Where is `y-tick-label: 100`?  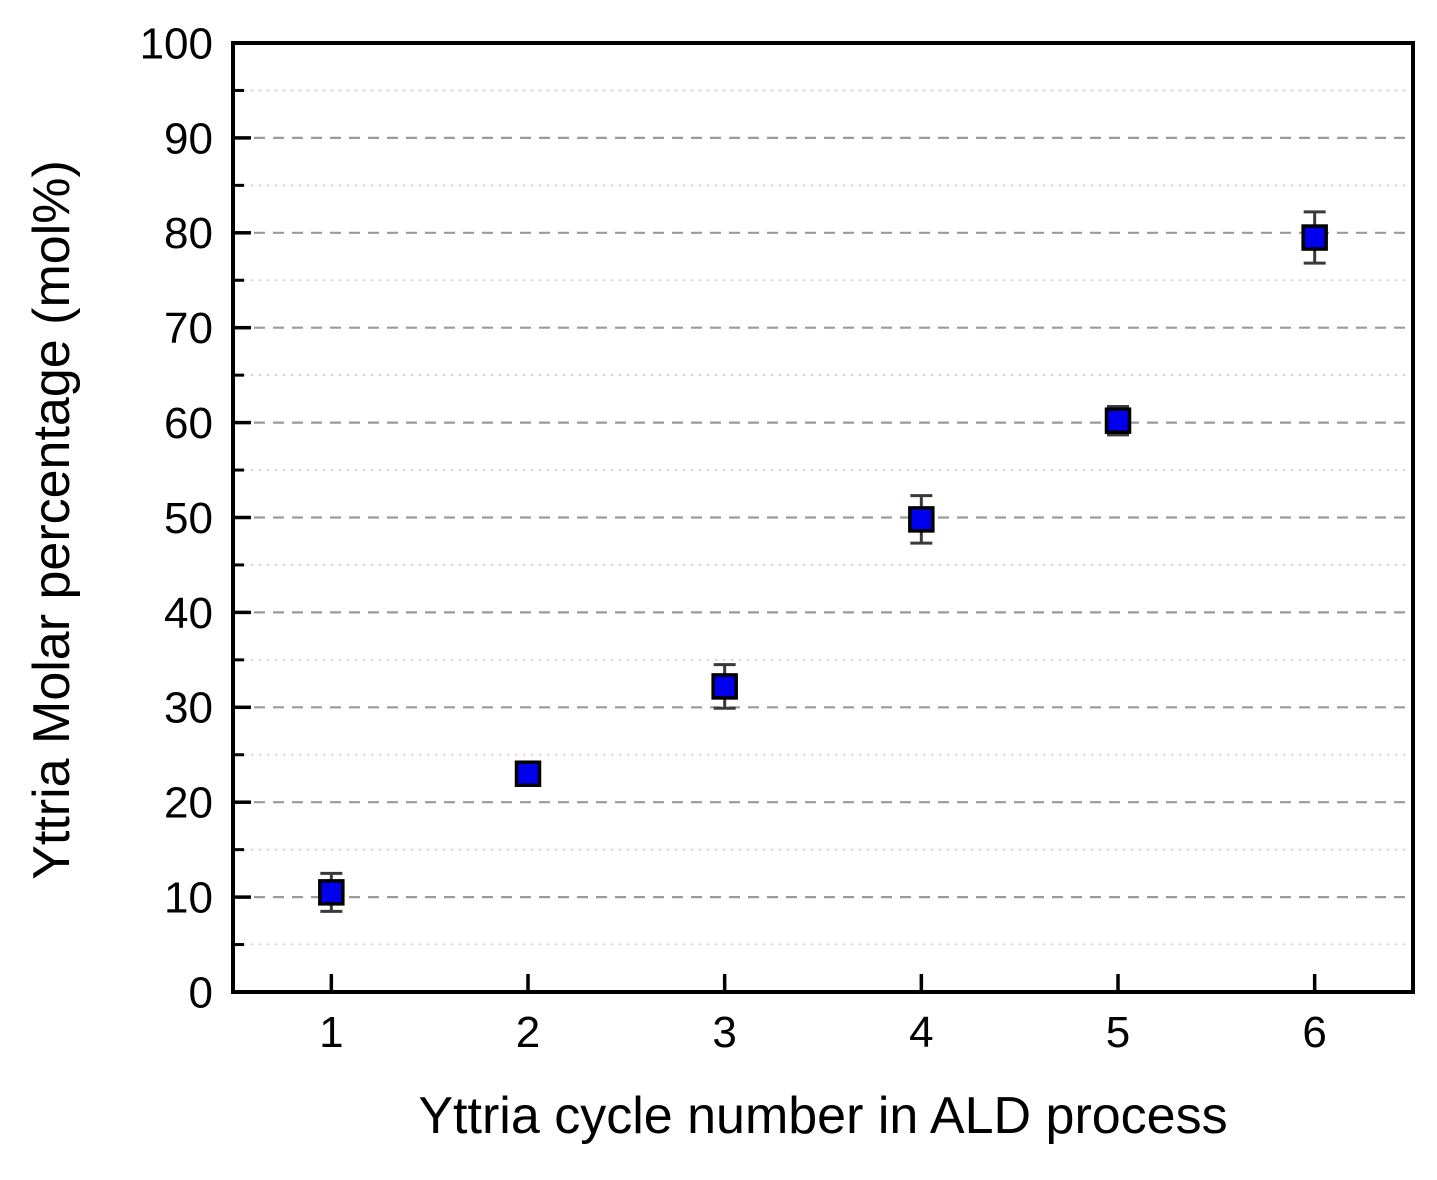 y-tick-label: 100 is located at coordinates (176, 43).